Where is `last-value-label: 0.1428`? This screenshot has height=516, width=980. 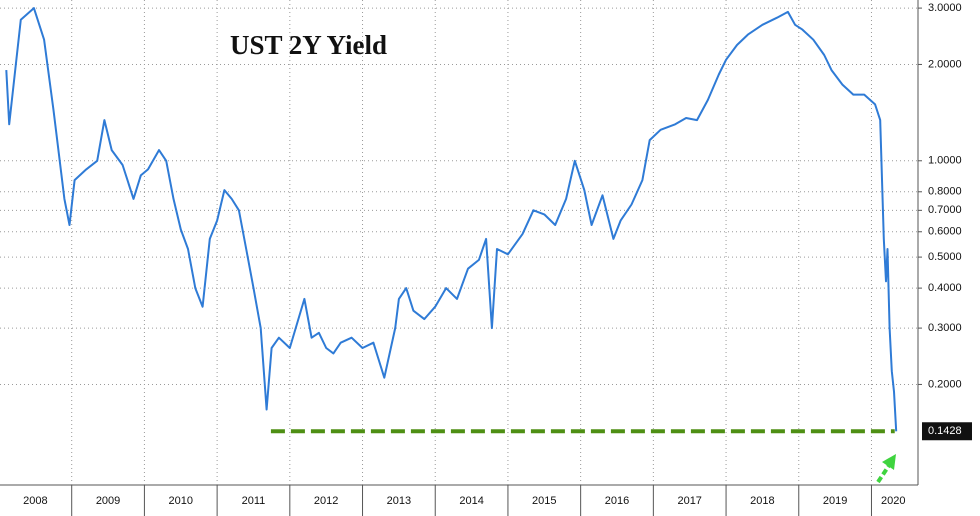
last-value-label: 0.1428 is located at coordinates (945, 431).